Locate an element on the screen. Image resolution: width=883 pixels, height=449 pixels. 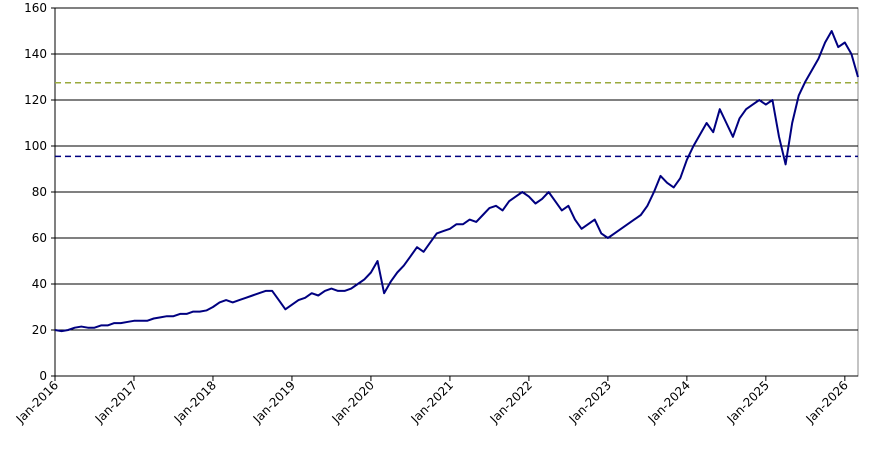
x-tick-label: Jan-2023 is located at coordinates (590, 402).